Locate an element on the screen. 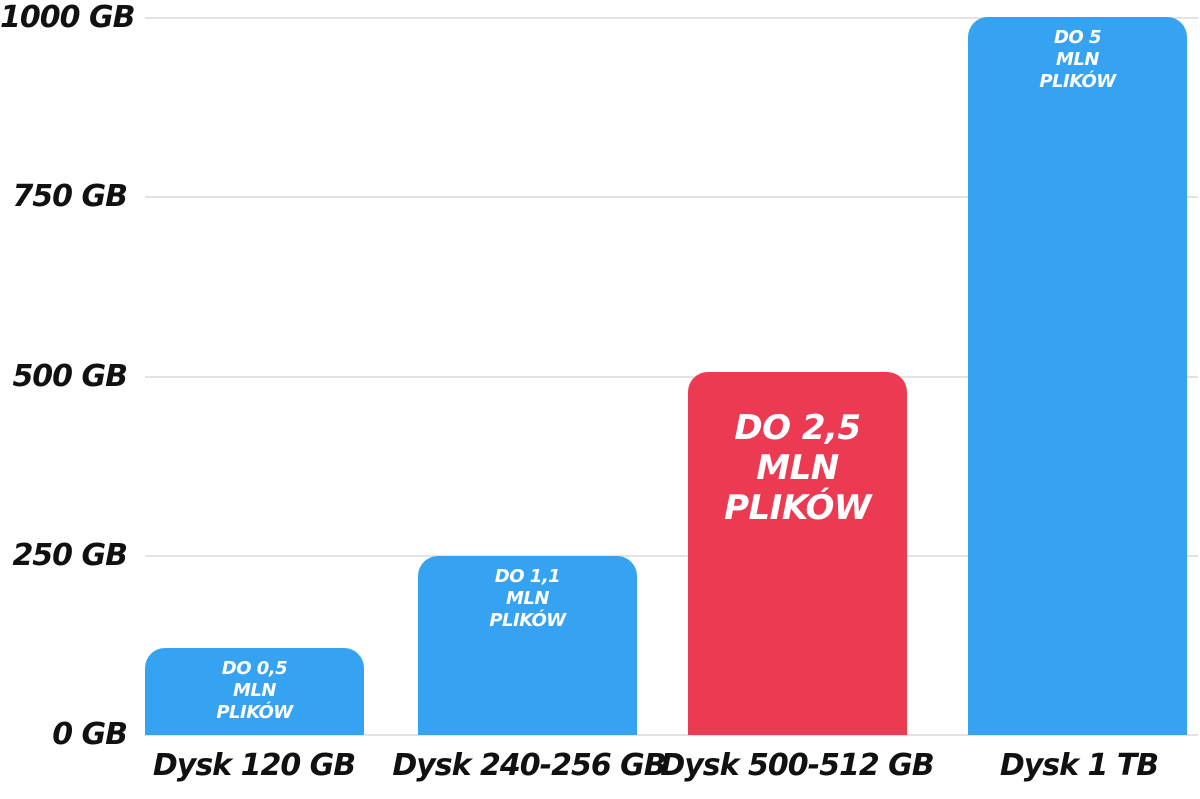 Image resolution: width=1200 pixels, height=799 pixels. x-axis-category-label: Dysk 240-256 GB is located at coordinates (529, 765).